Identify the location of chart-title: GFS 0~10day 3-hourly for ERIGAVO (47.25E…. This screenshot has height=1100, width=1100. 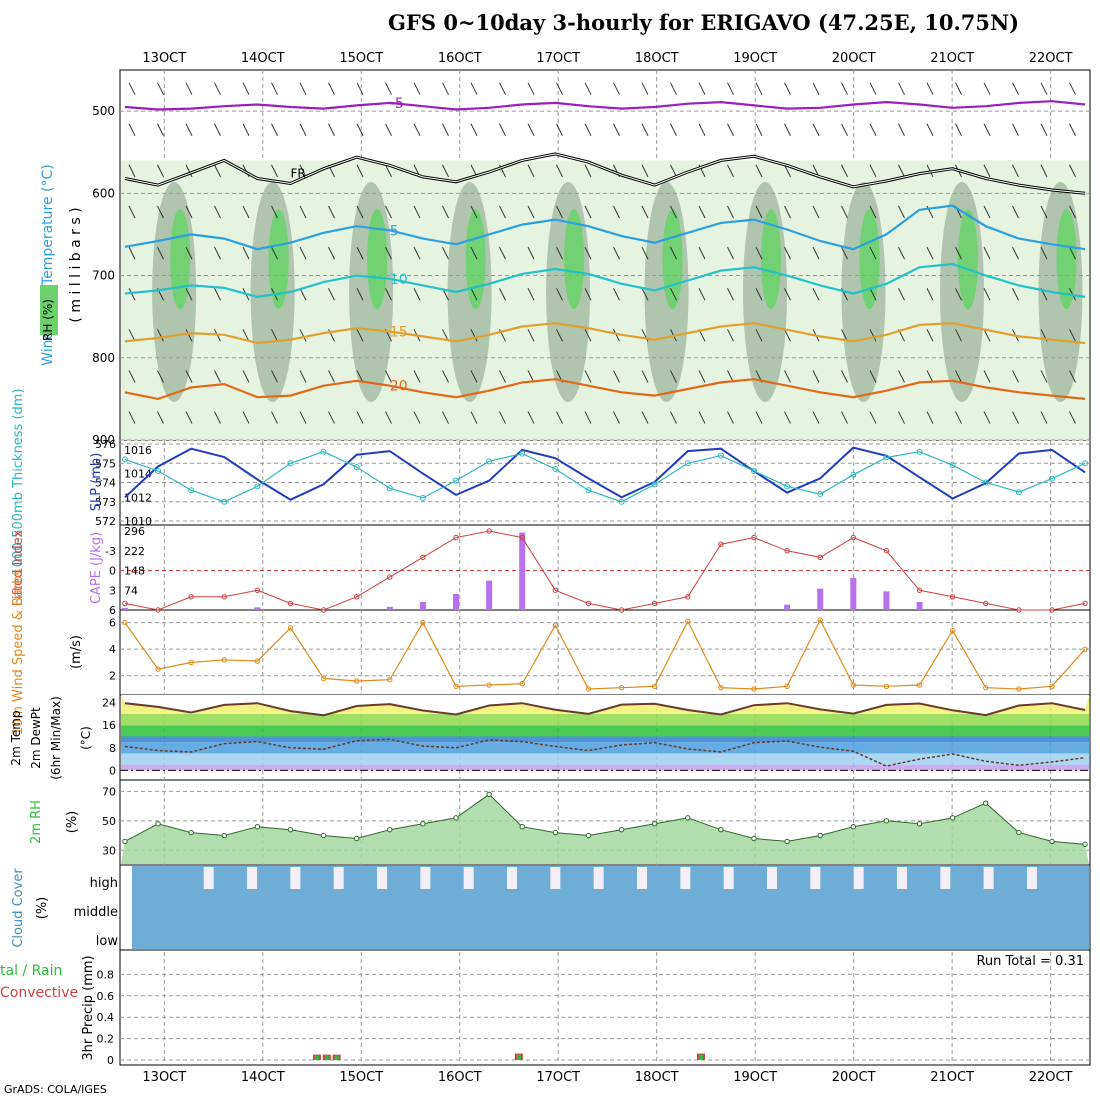
(704, 22).